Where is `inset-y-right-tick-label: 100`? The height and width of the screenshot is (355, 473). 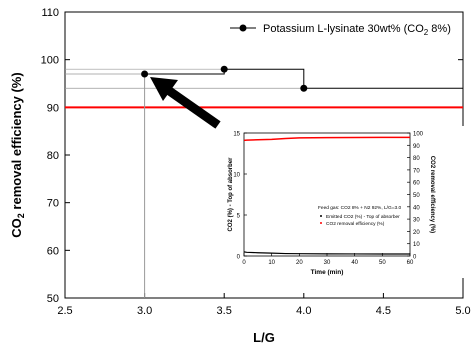
inset-y-right-tick-label: 100 is located at coordinates (418, 135).